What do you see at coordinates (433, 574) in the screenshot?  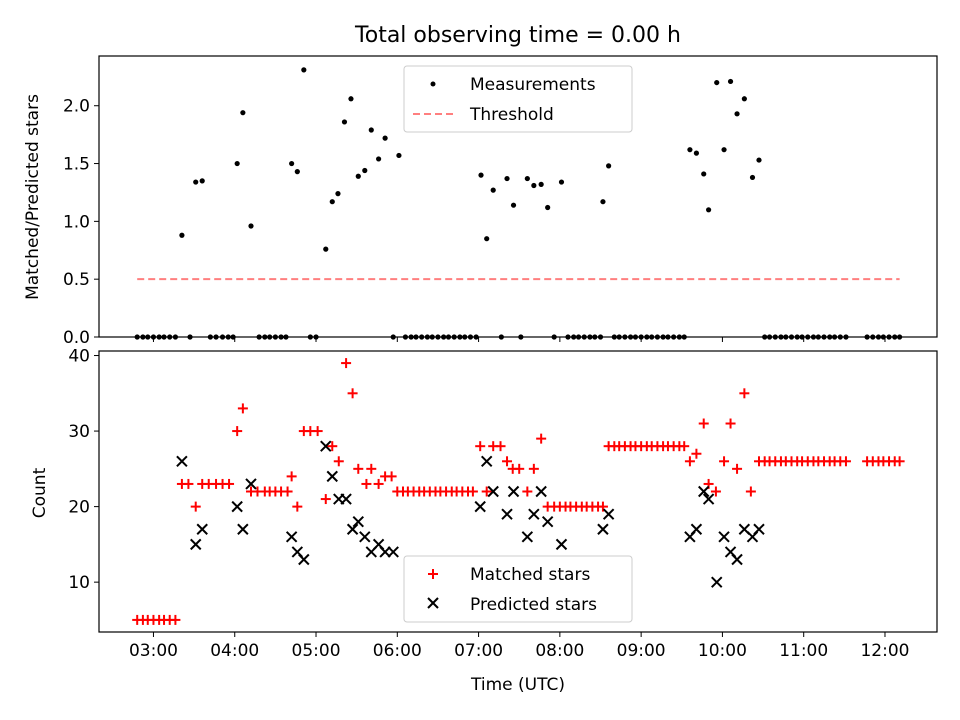 I see `legend-matched-marker` at bounding box center [433, 574].